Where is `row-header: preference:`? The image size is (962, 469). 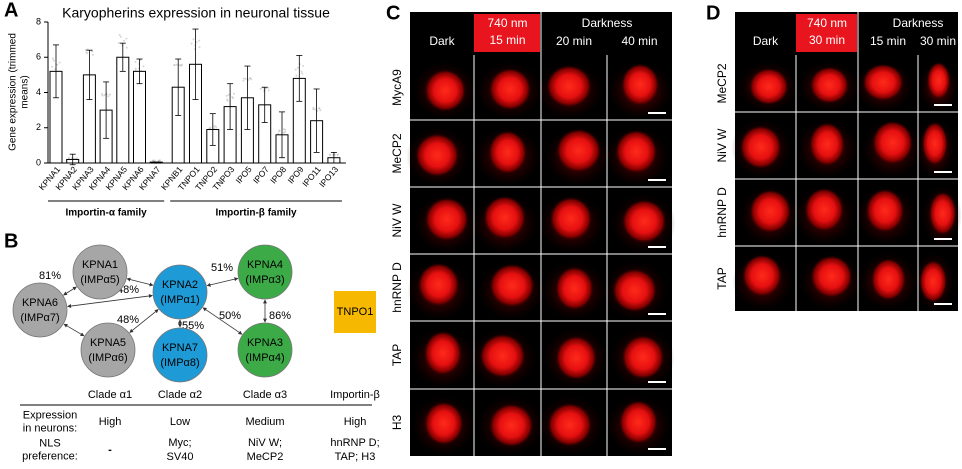
row-header: preference: is located at coordinates (50, 456).